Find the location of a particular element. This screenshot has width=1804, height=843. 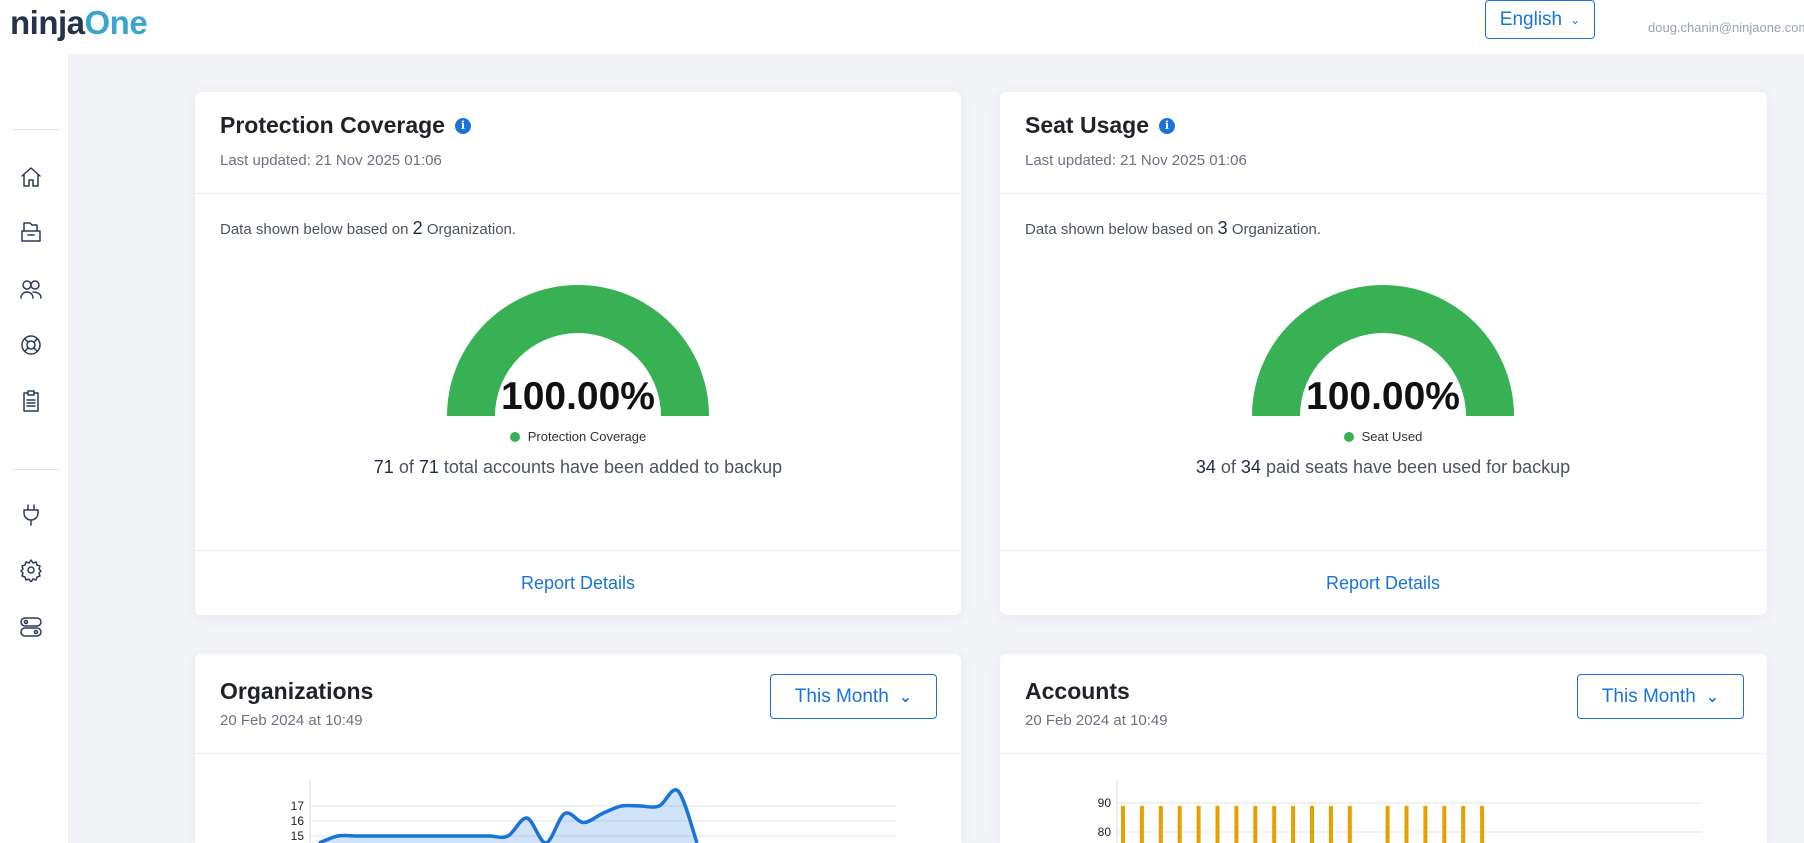

sidebar-item-reports is located at coordinates (31, 401).